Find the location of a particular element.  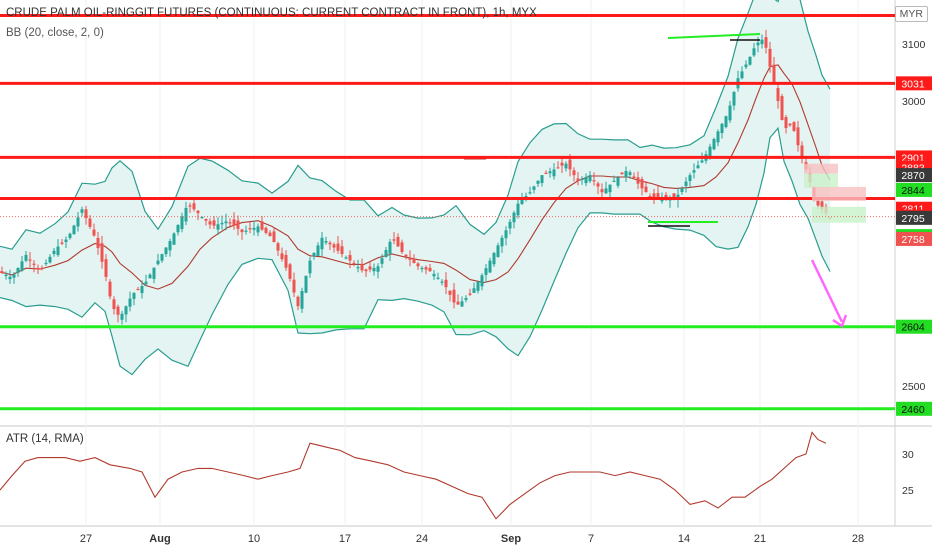

price-label: 2604 is located at coordinates (913, 328).